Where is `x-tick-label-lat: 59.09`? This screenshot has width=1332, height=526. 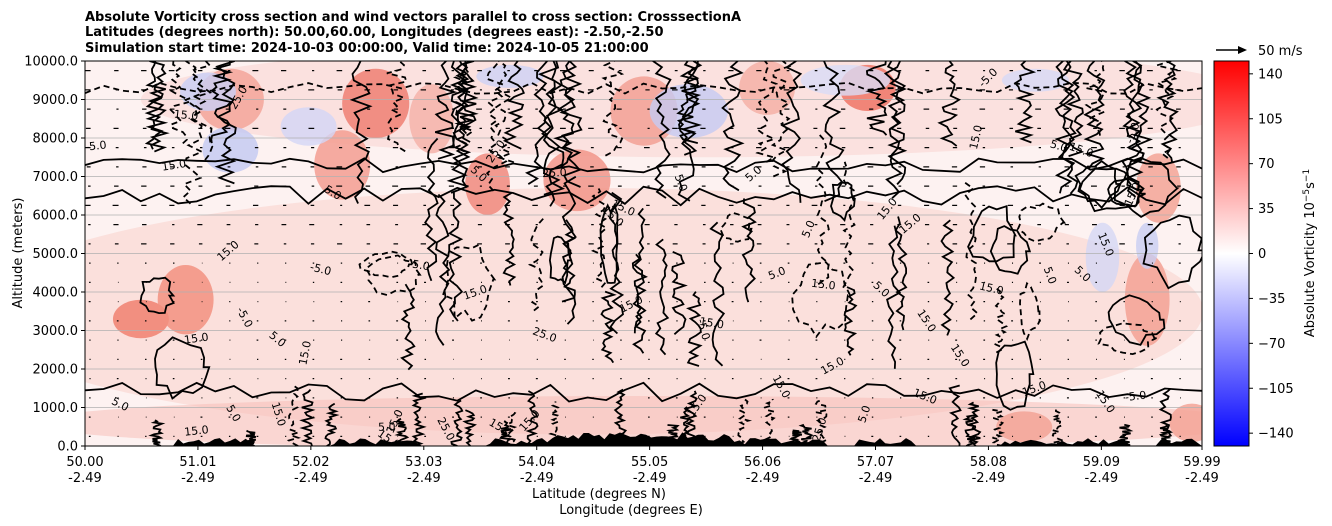 x-tick-label-lat: 59.09 is located at coordinates (1101, 462).